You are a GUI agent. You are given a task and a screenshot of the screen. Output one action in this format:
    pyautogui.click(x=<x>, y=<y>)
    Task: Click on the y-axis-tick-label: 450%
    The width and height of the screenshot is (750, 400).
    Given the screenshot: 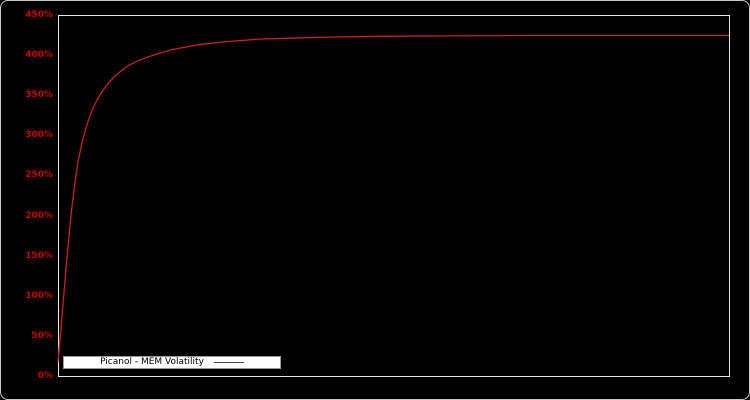 What is the action you would take?
    pyautogui.click(x=39, y=15)
    